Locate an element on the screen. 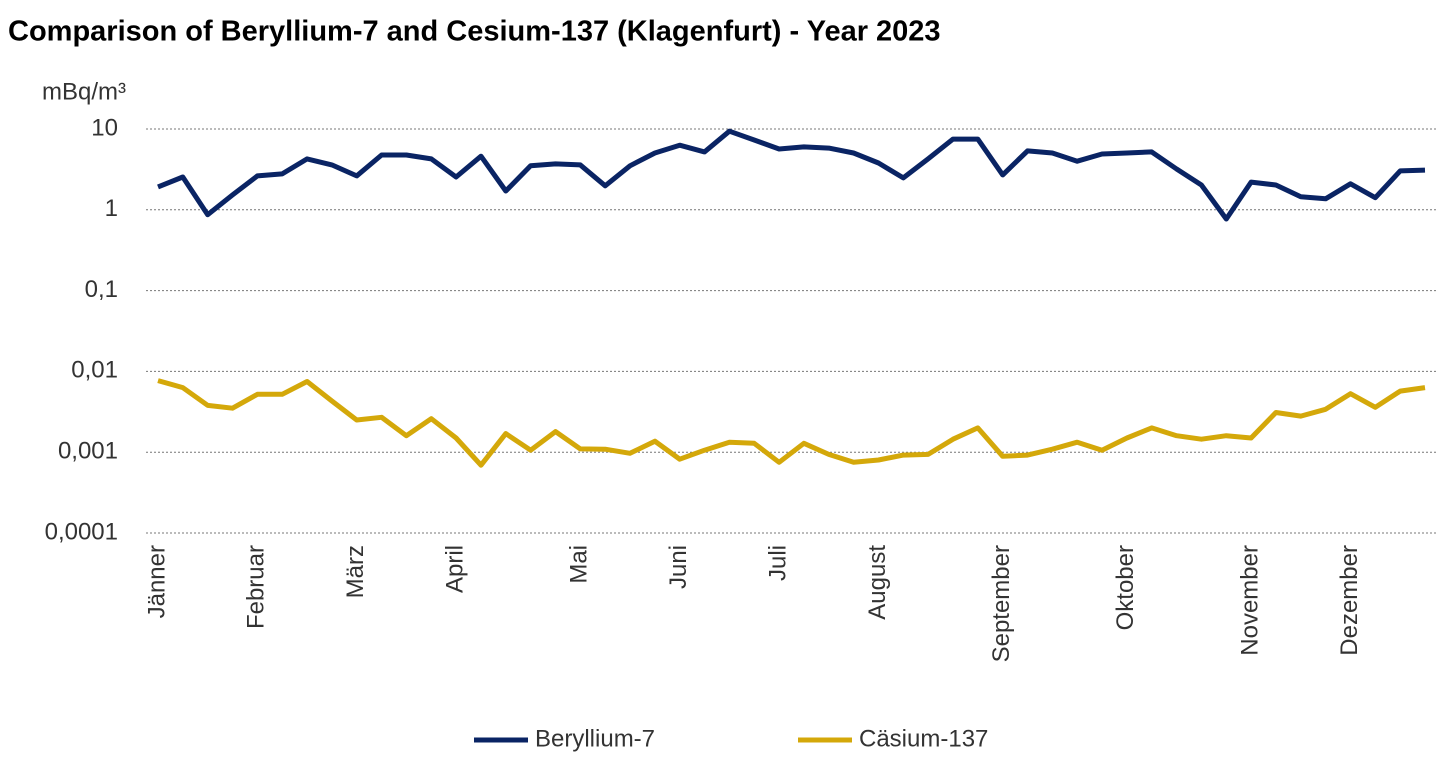  x-tick-label: Juni is located at coordinates (678, 567).